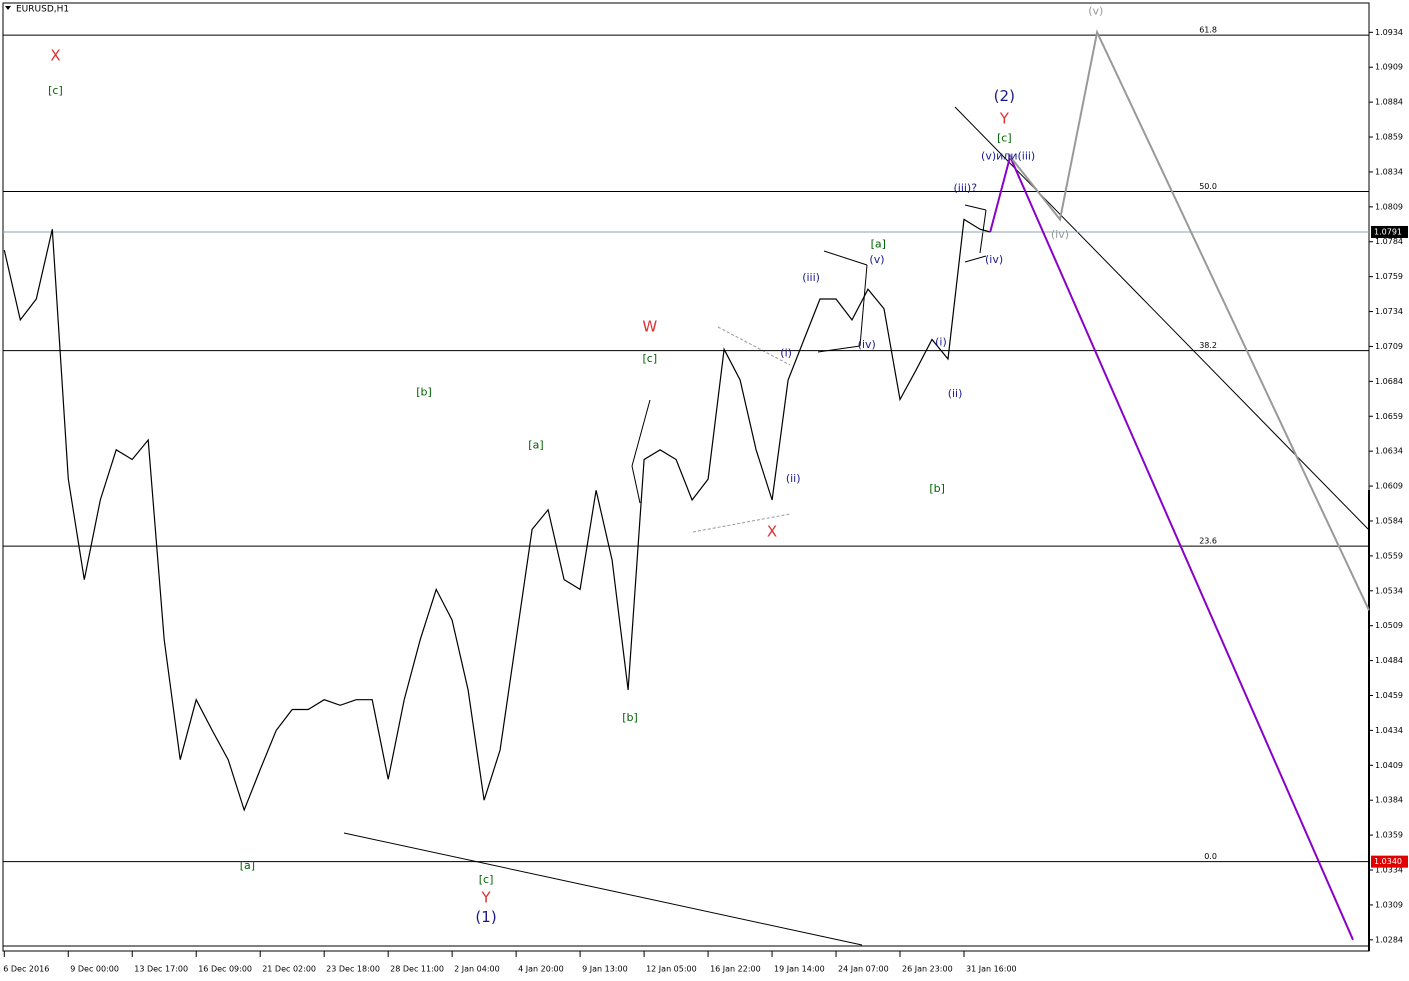 The image size is (1409, 981). I want to click on price-tag: 1.0791, so click(1388, 231).